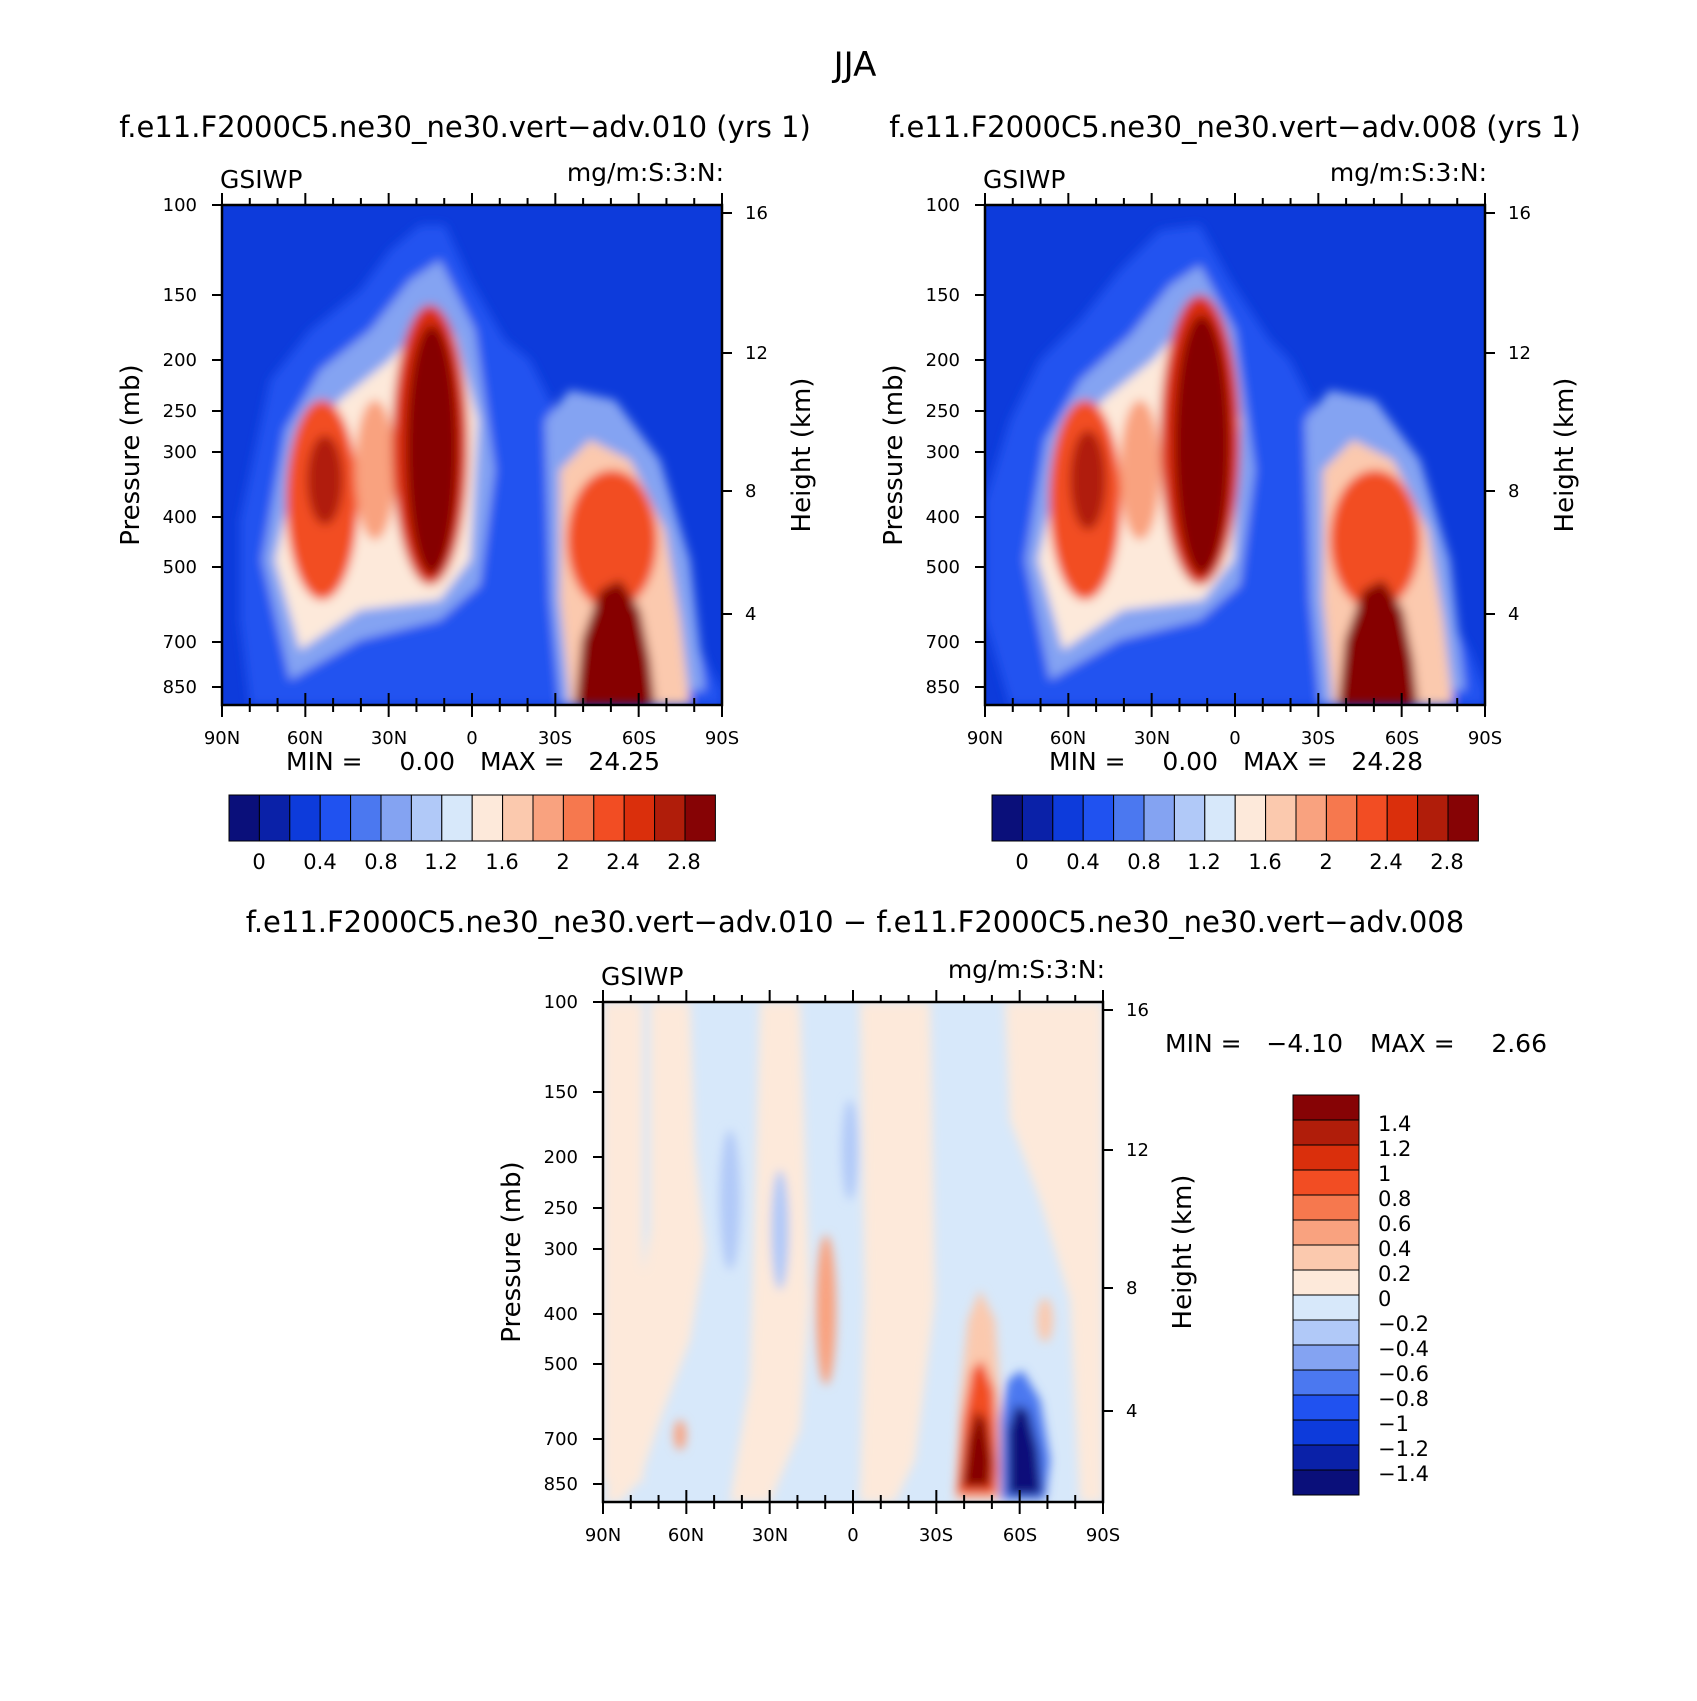 Image resolution: width=1697 pixels, height=1701 pixels. I want to click on panel-3-ytick: 700, so click(561, 1439).